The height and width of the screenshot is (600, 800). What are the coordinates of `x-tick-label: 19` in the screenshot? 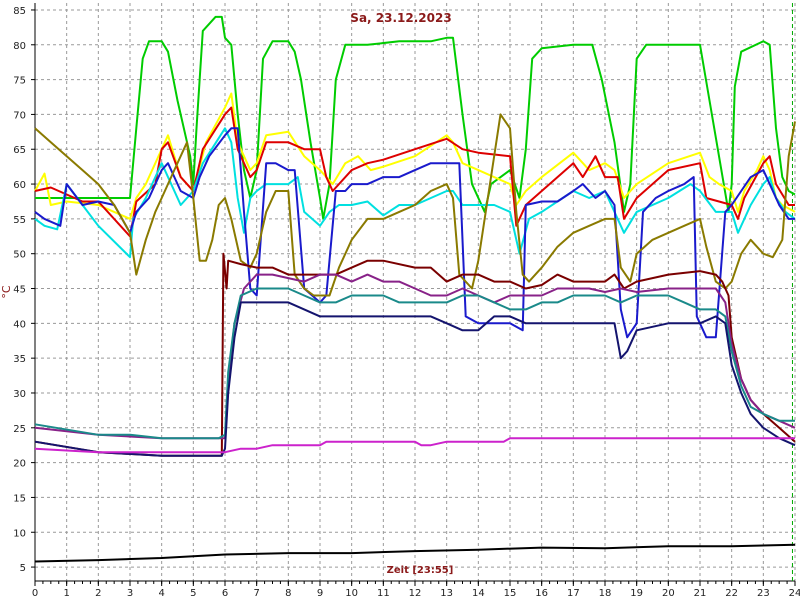 It's located at (636, 593).